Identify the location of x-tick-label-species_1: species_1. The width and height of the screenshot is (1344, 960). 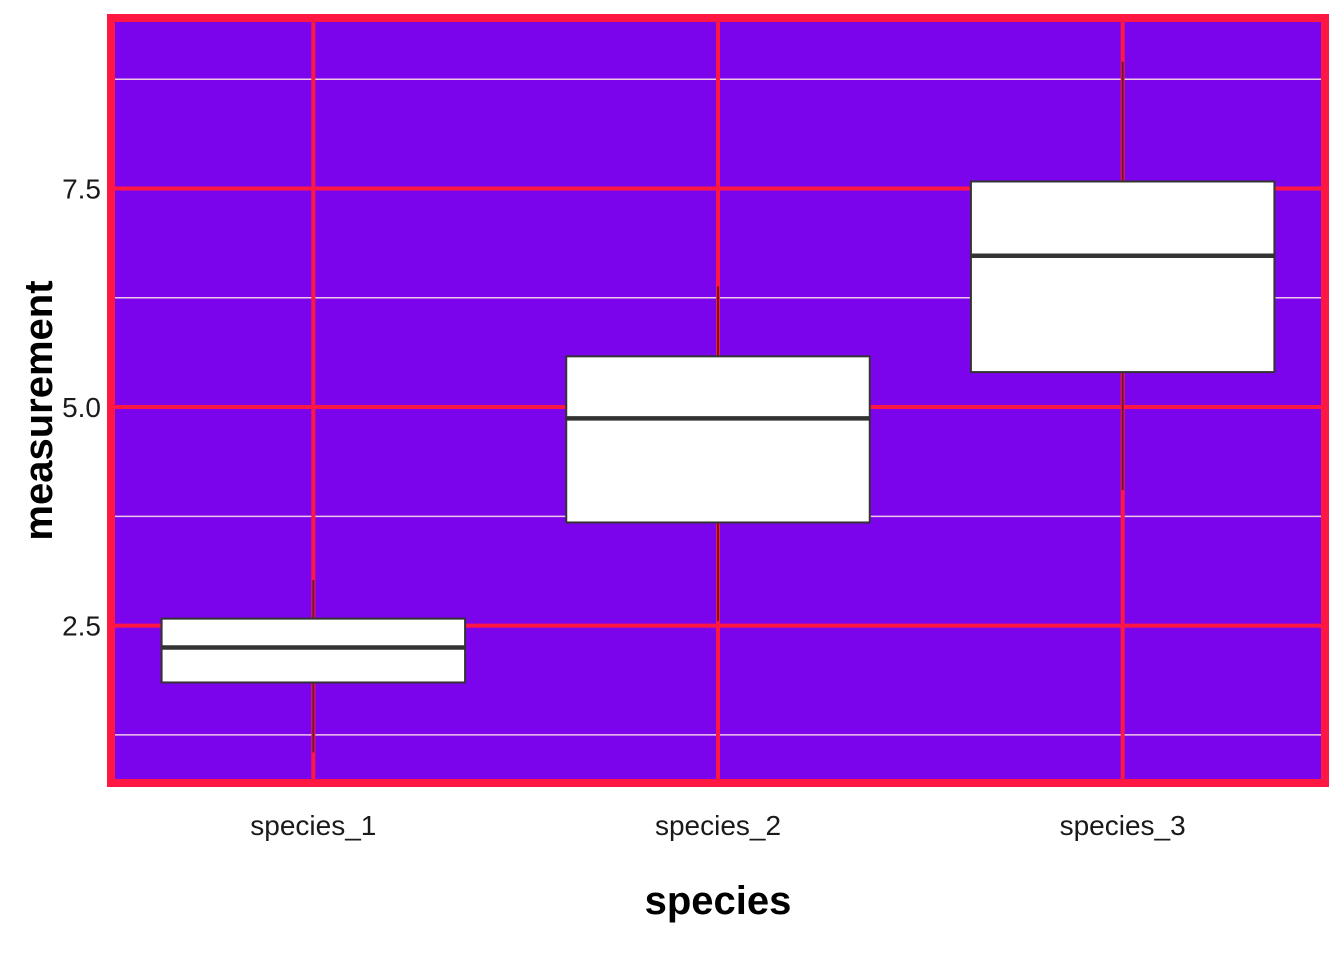
(313, 825).